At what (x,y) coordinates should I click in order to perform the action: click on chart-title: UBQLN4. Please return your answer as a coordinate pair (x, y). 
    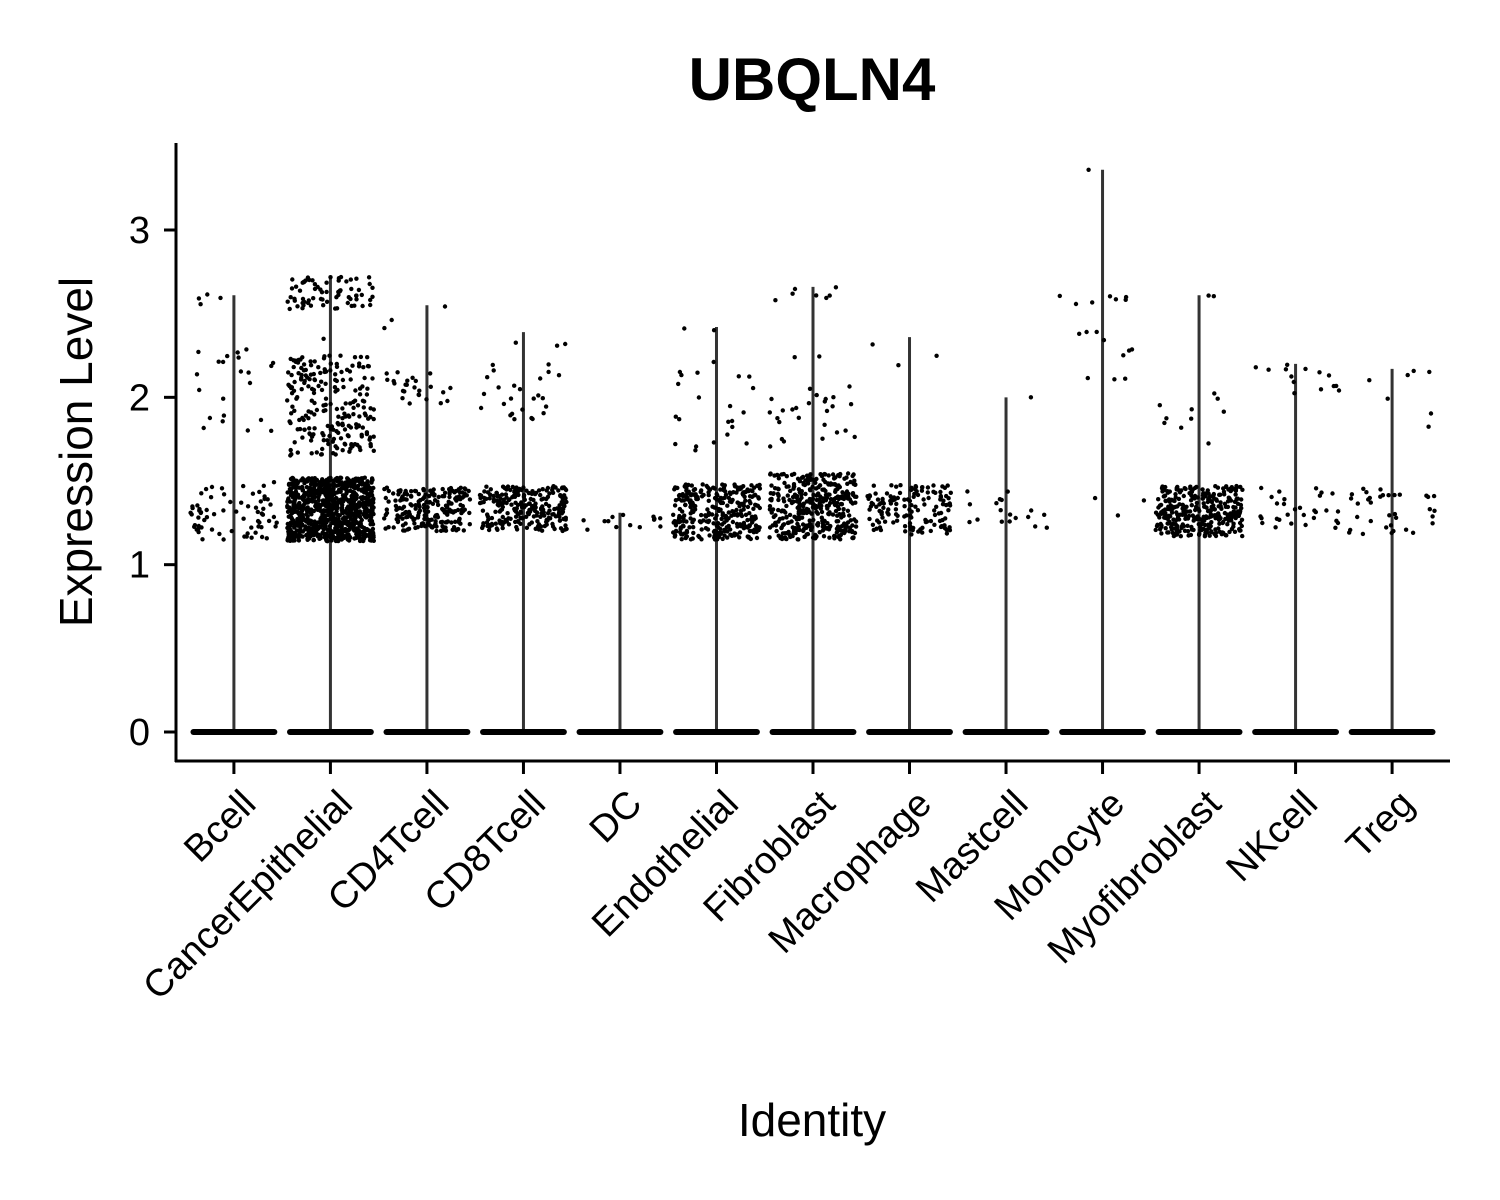
    Looking at the image, I should click on (812, 79).